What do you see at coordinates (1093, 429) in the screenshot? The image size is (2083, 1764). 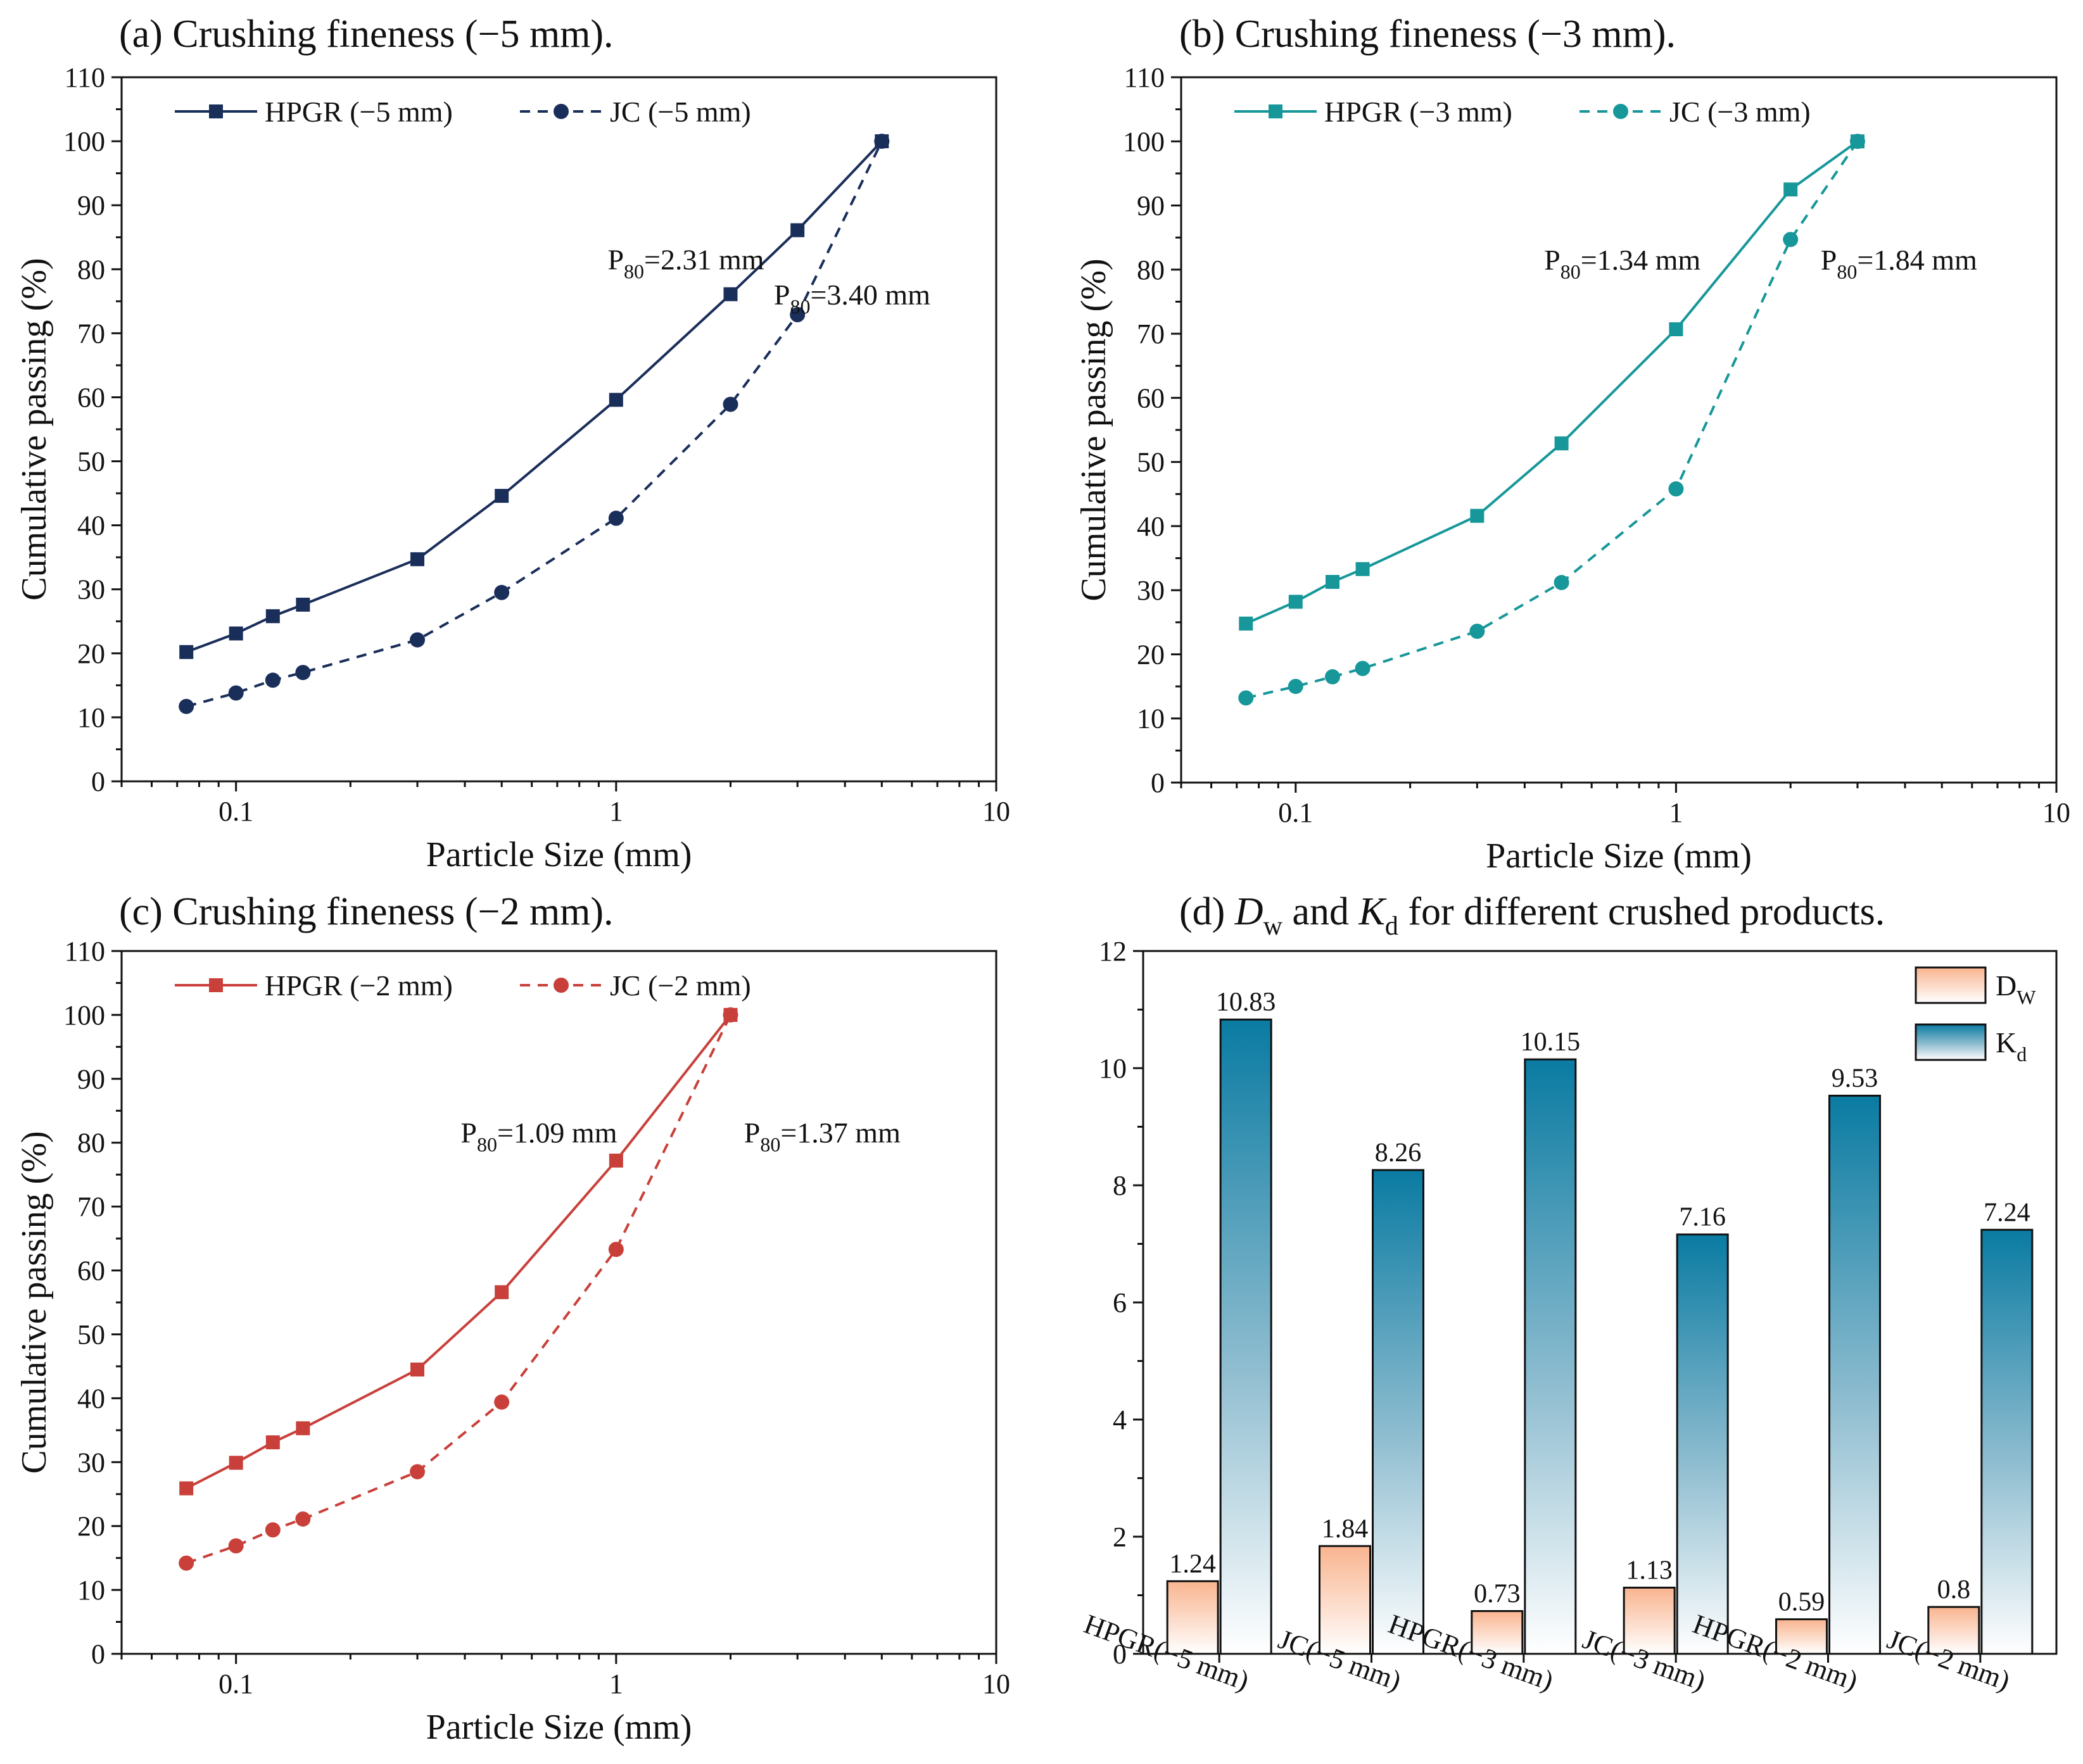 I see `y-axis-label: Cumulative passing (%)` at bounding box center [1093, 429].